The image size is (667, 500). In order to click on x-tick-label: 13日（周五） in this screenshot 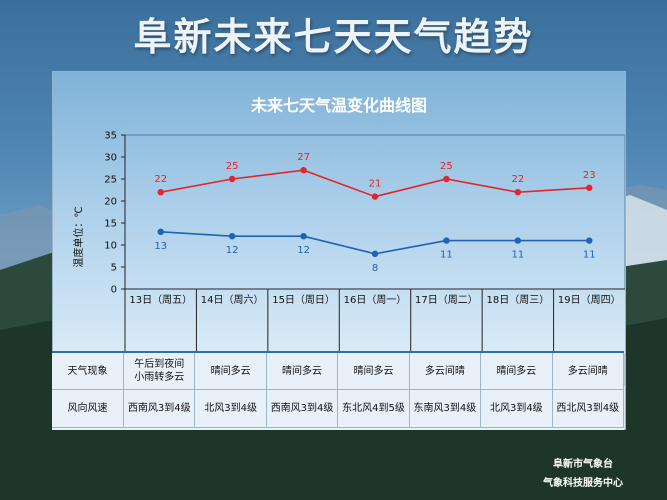, I will do `click(160, 300)`.